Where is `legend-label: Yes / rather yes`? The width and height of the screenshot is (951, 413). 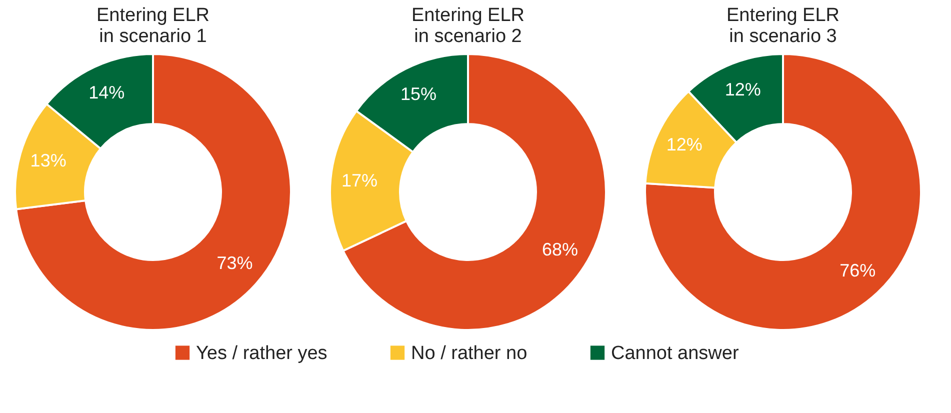 legend-label: Yes / rather yes is located at coordinates (262, 353).